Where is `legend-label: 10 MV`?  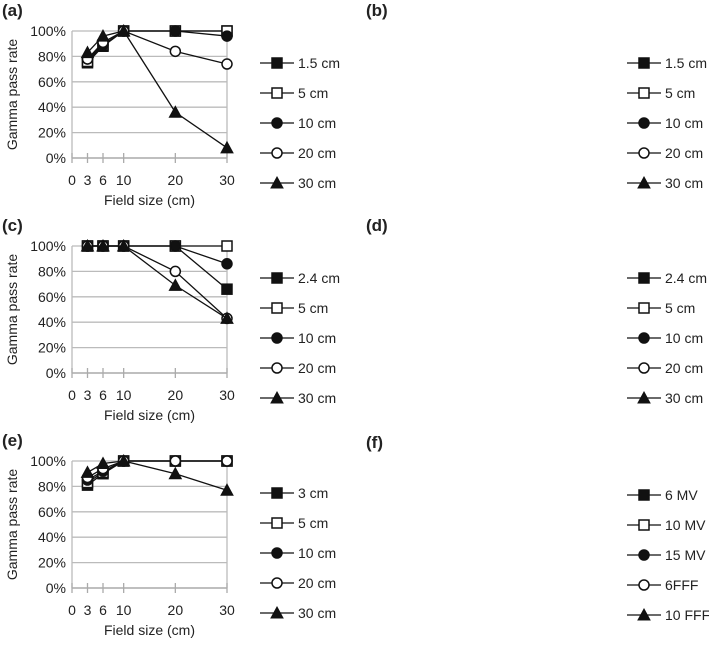
legend-label: 10 MV is located at coordinates (685, 525).